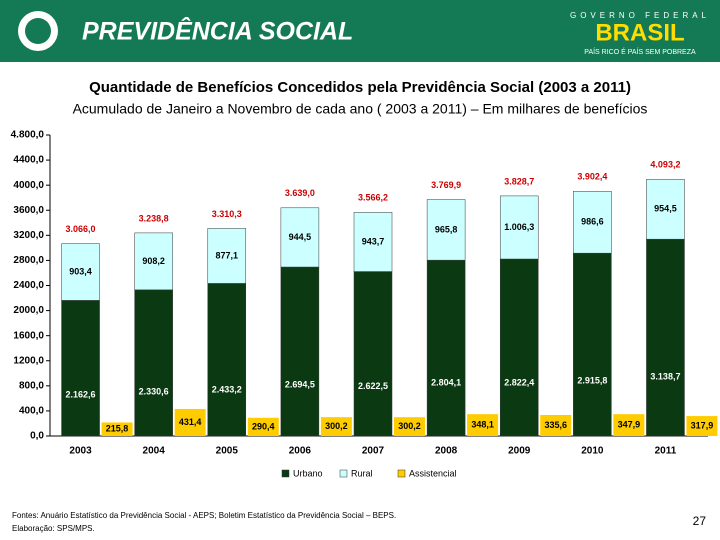 The height and width of the screenshot is (540, 720). I want to click on value-label: 2.330,6, so click(154, 392).